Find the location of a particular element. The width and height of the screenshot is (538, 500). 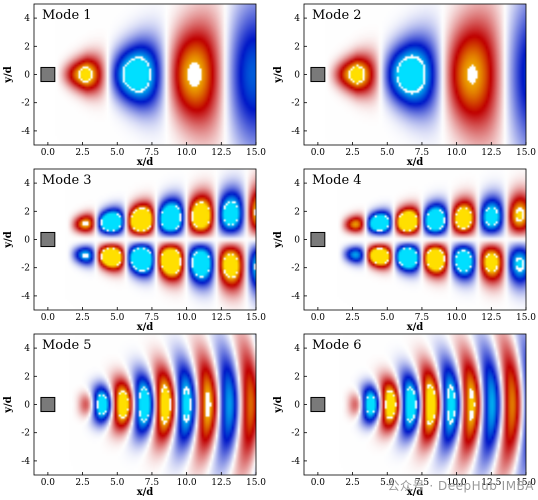

watermark-text: 公众号 · DeepHub IMBA is located at coordinates (460, 486).